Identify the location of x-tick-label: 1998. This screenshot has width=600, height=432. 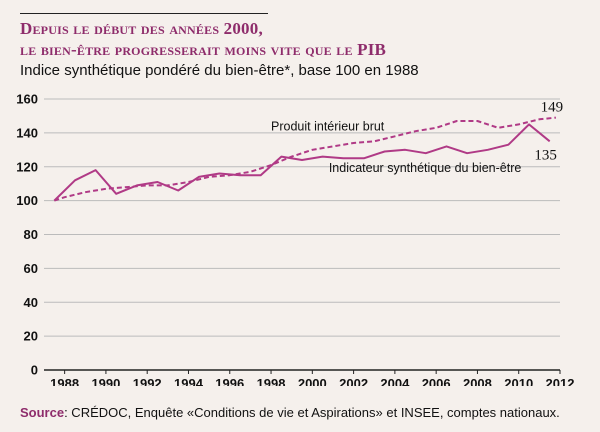
(271, 381).